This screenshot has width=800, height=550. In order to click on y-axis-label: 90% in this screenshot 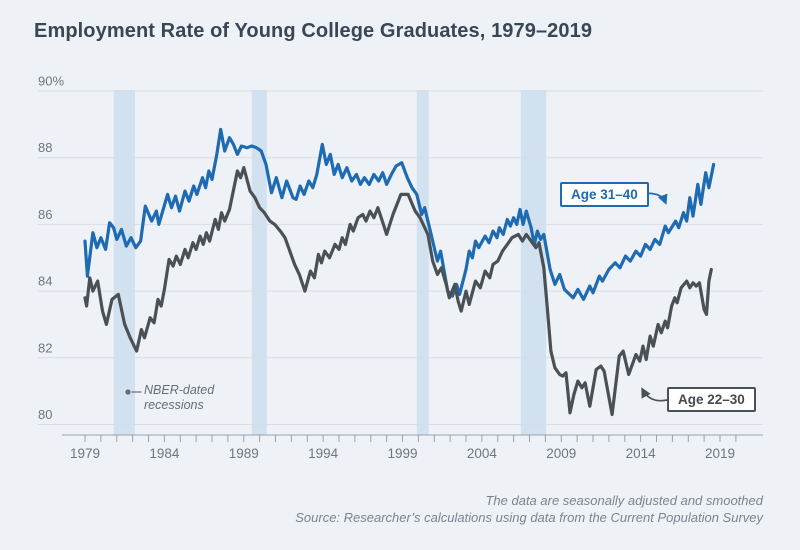, I will do `click(51, 81)`.